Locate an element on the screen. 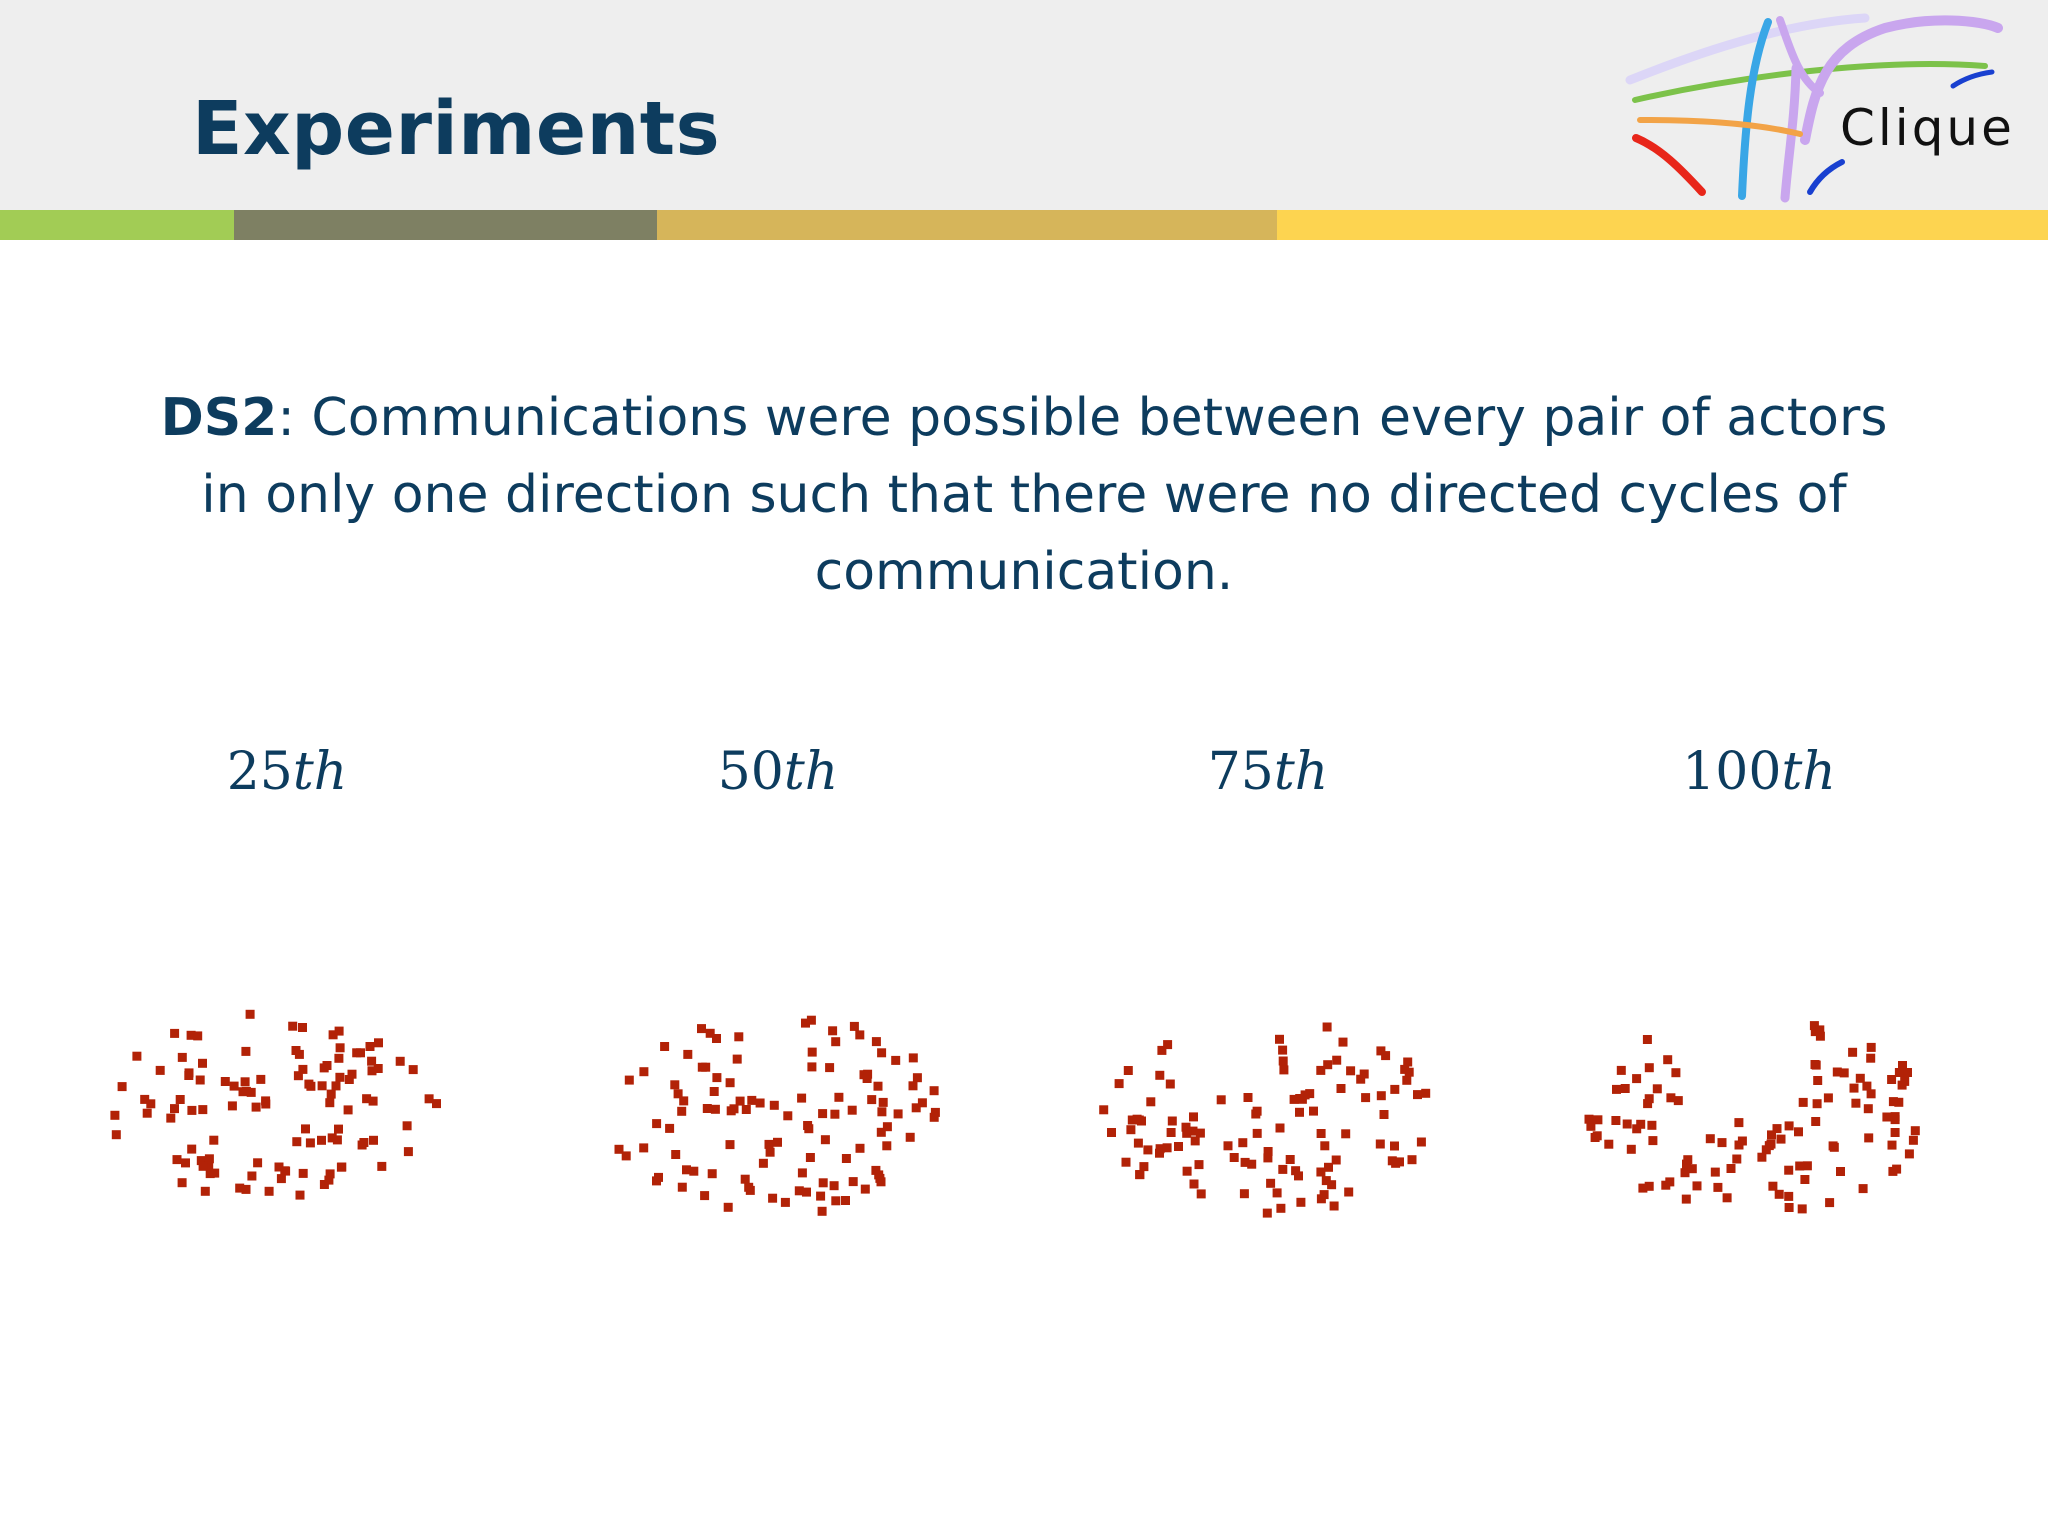 Image resolution: width=2048 pixels, height=1536 pixels. panel-number: 50 is located at coordinates (750, 772).